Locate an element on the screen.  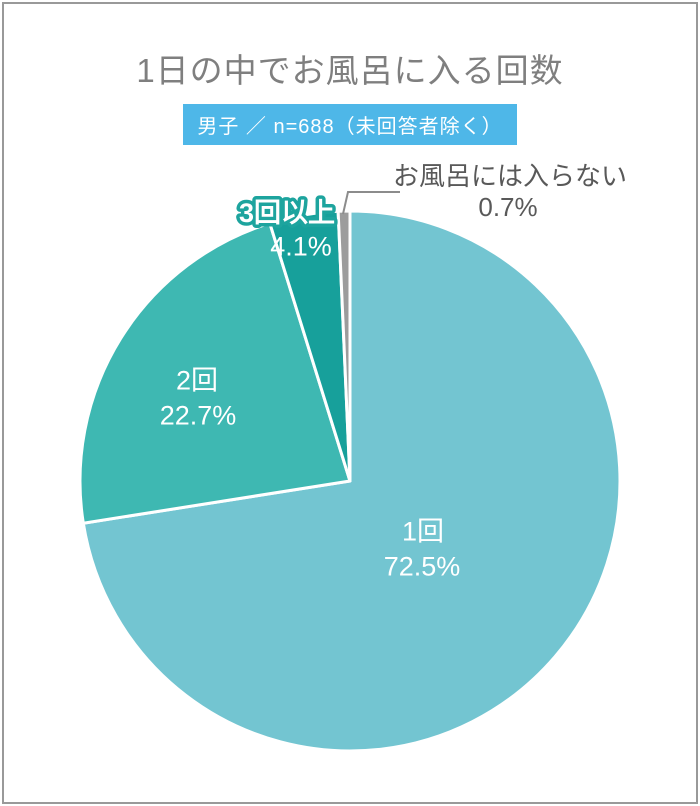
slice-pct-nobath: 0.7% is located at coordinates (508, 207).